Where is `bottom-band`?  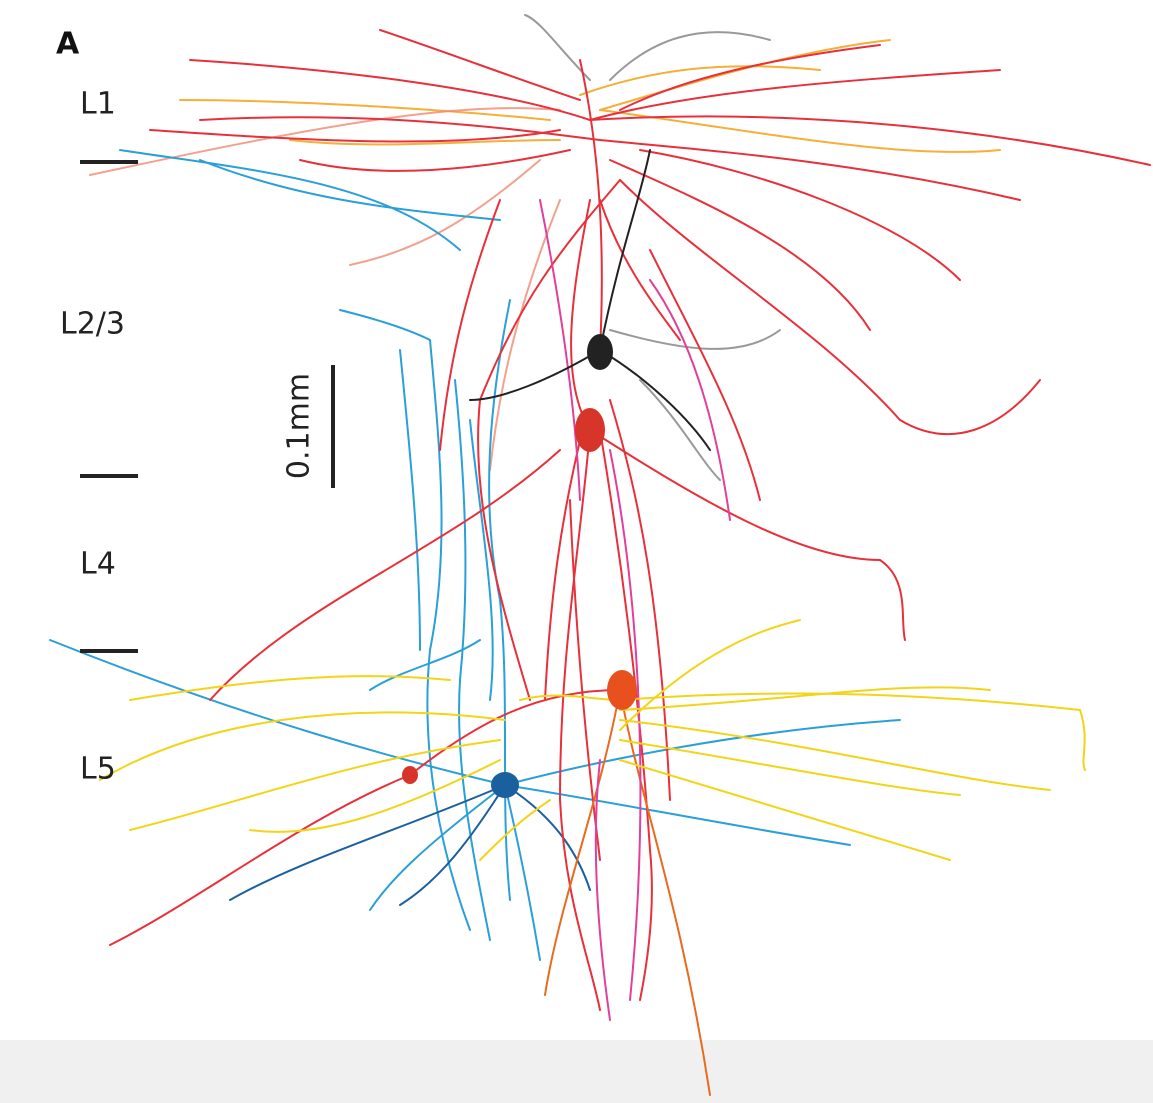 bottom-band is located at coordinates (576, 1071).